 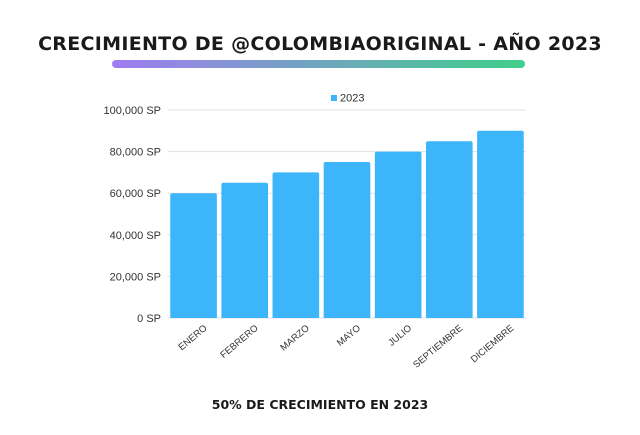 I want to click on x-tick-label: MAYO, so click(x=349, y=336).